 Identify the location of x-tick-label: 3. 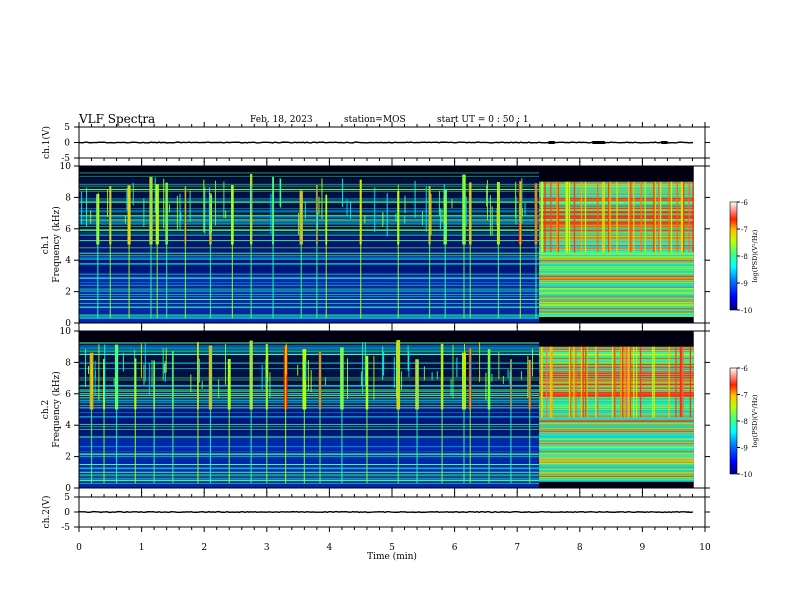
(267, 548).